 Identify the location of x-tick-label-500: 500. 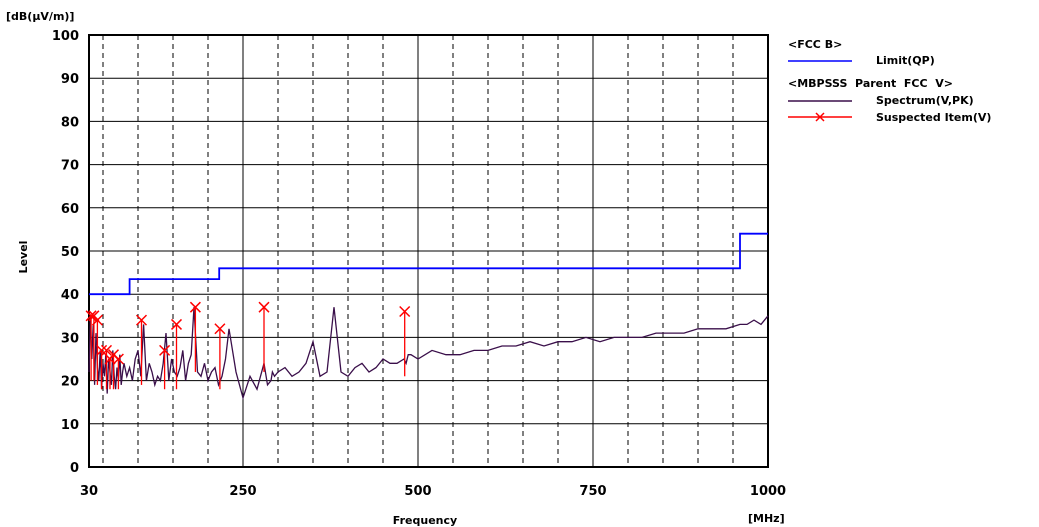
(417, 491).